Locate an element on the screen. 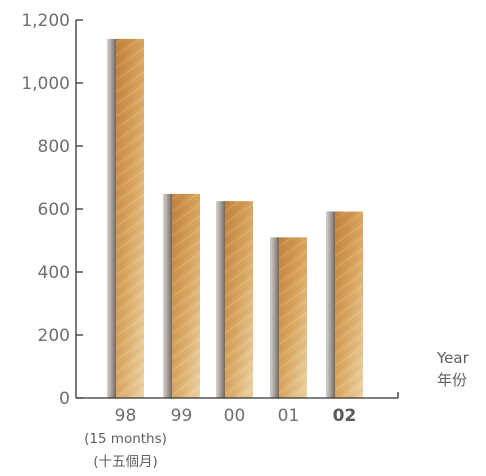 This screenshot has height=476, width=486. category-note-en: (15 months) is located at coordinates (125, 439).